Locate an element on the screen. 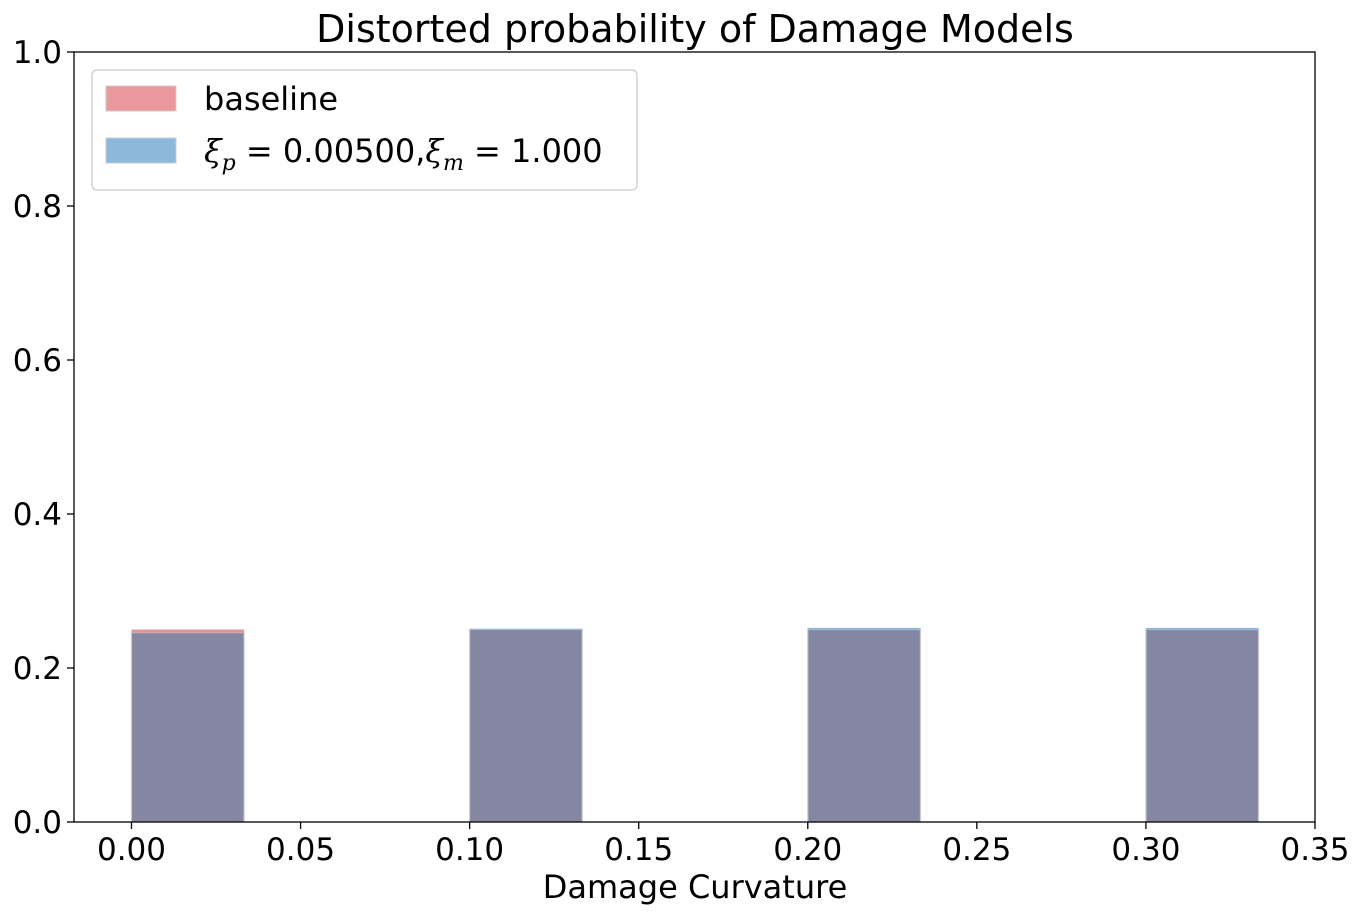 This screenshot has height=915, width=1363. y-tick-label: 0.0 is located at coordinates (37, 823).